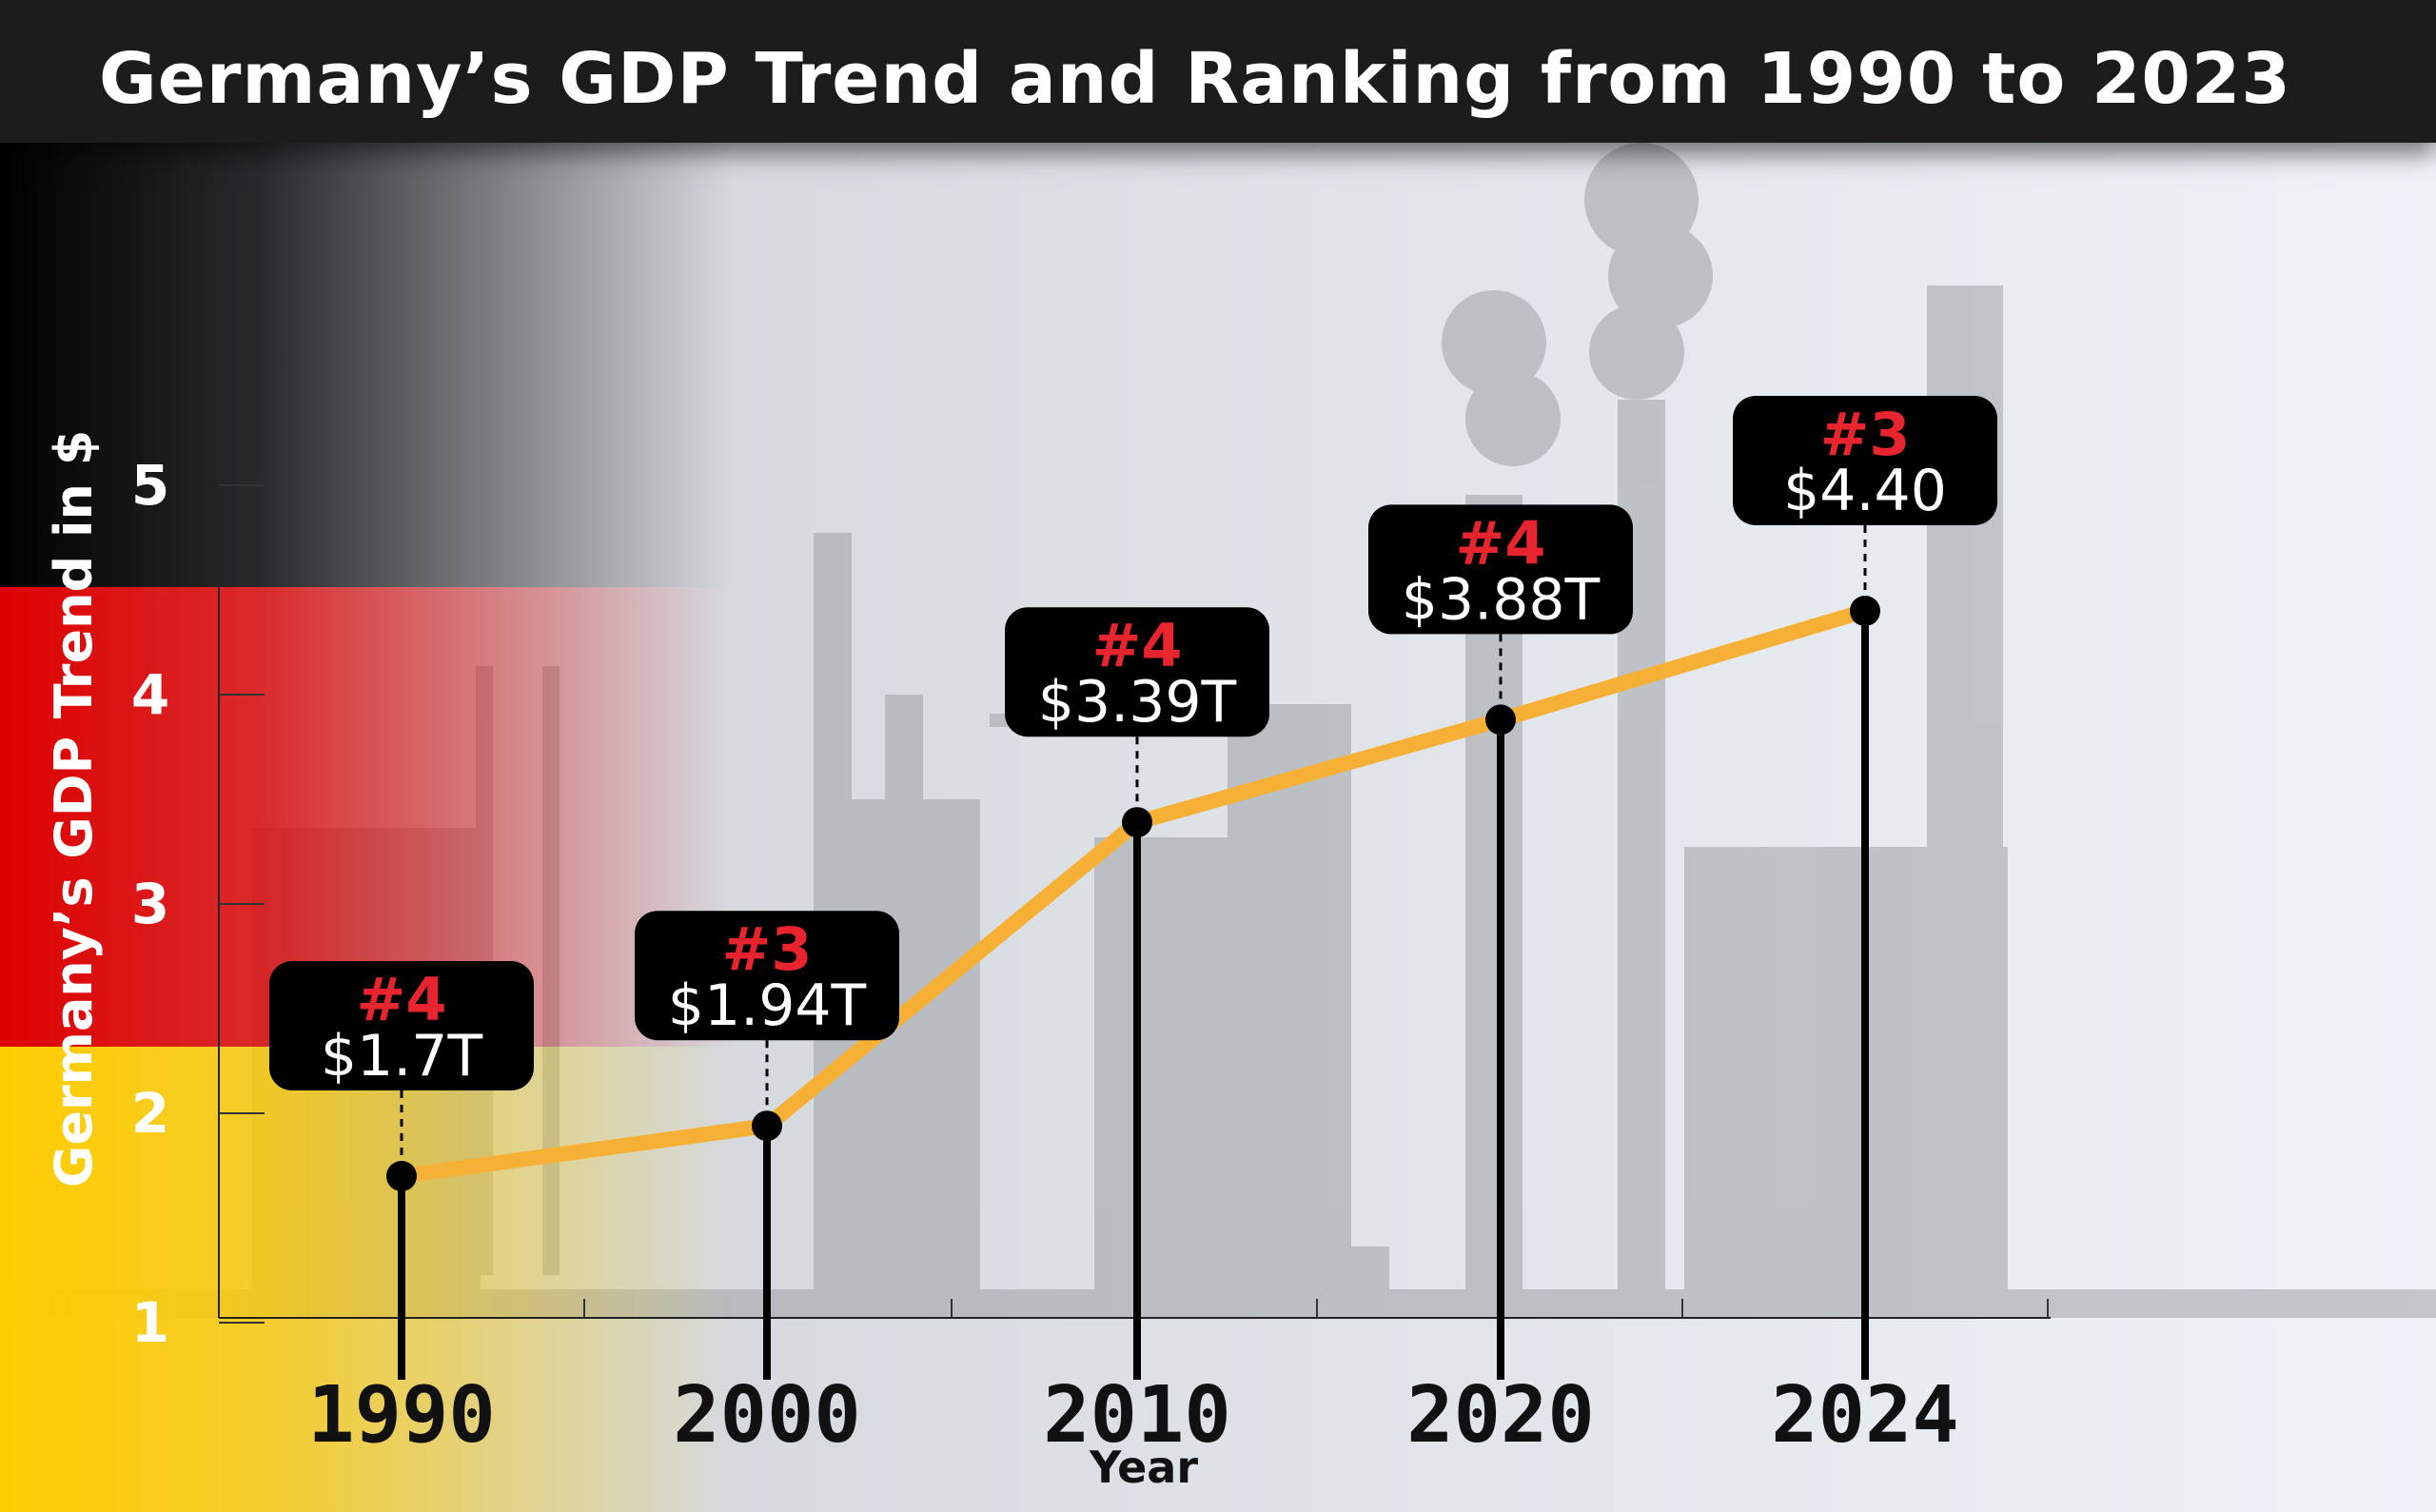  What do you see at coordinates (766, 1415) in the screenshot?
I see `x-tick-label: 2000` at bounding box center [766, 1415].